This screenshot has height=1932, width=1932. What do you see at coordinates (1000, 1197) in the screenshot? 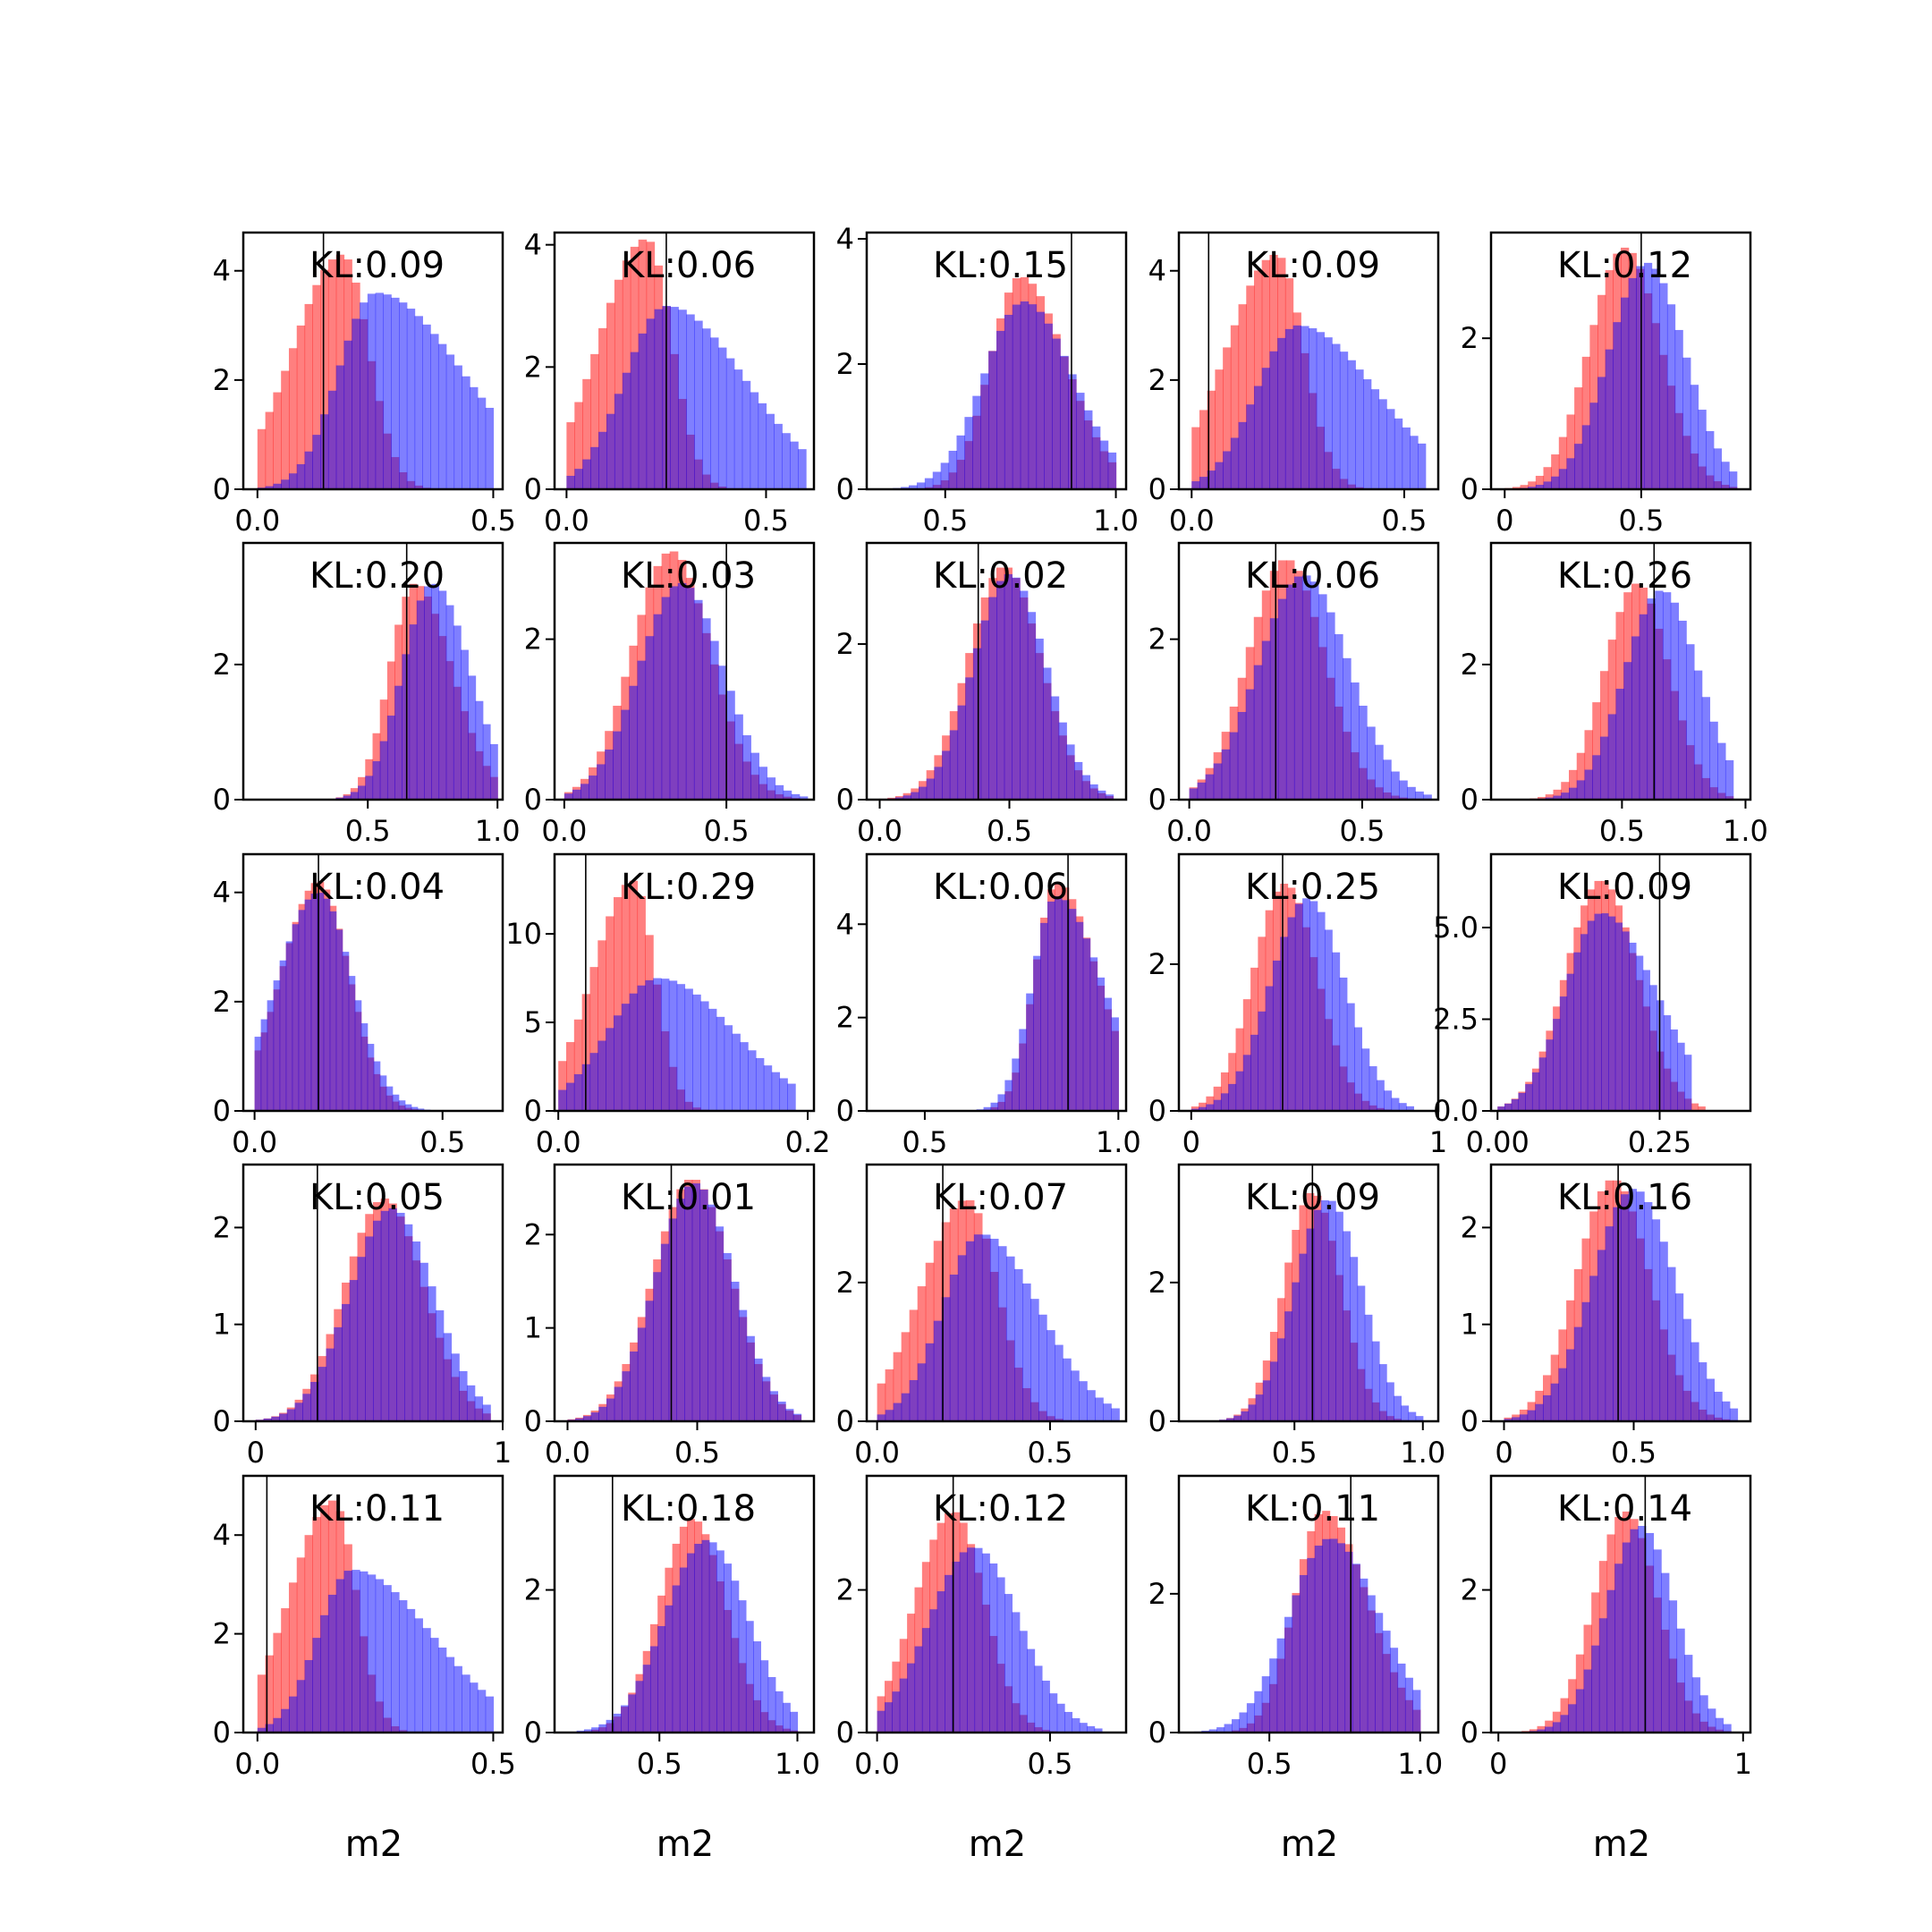
I see `kl-annotation: KL:0.07` at bounding box center [1000, 1197].